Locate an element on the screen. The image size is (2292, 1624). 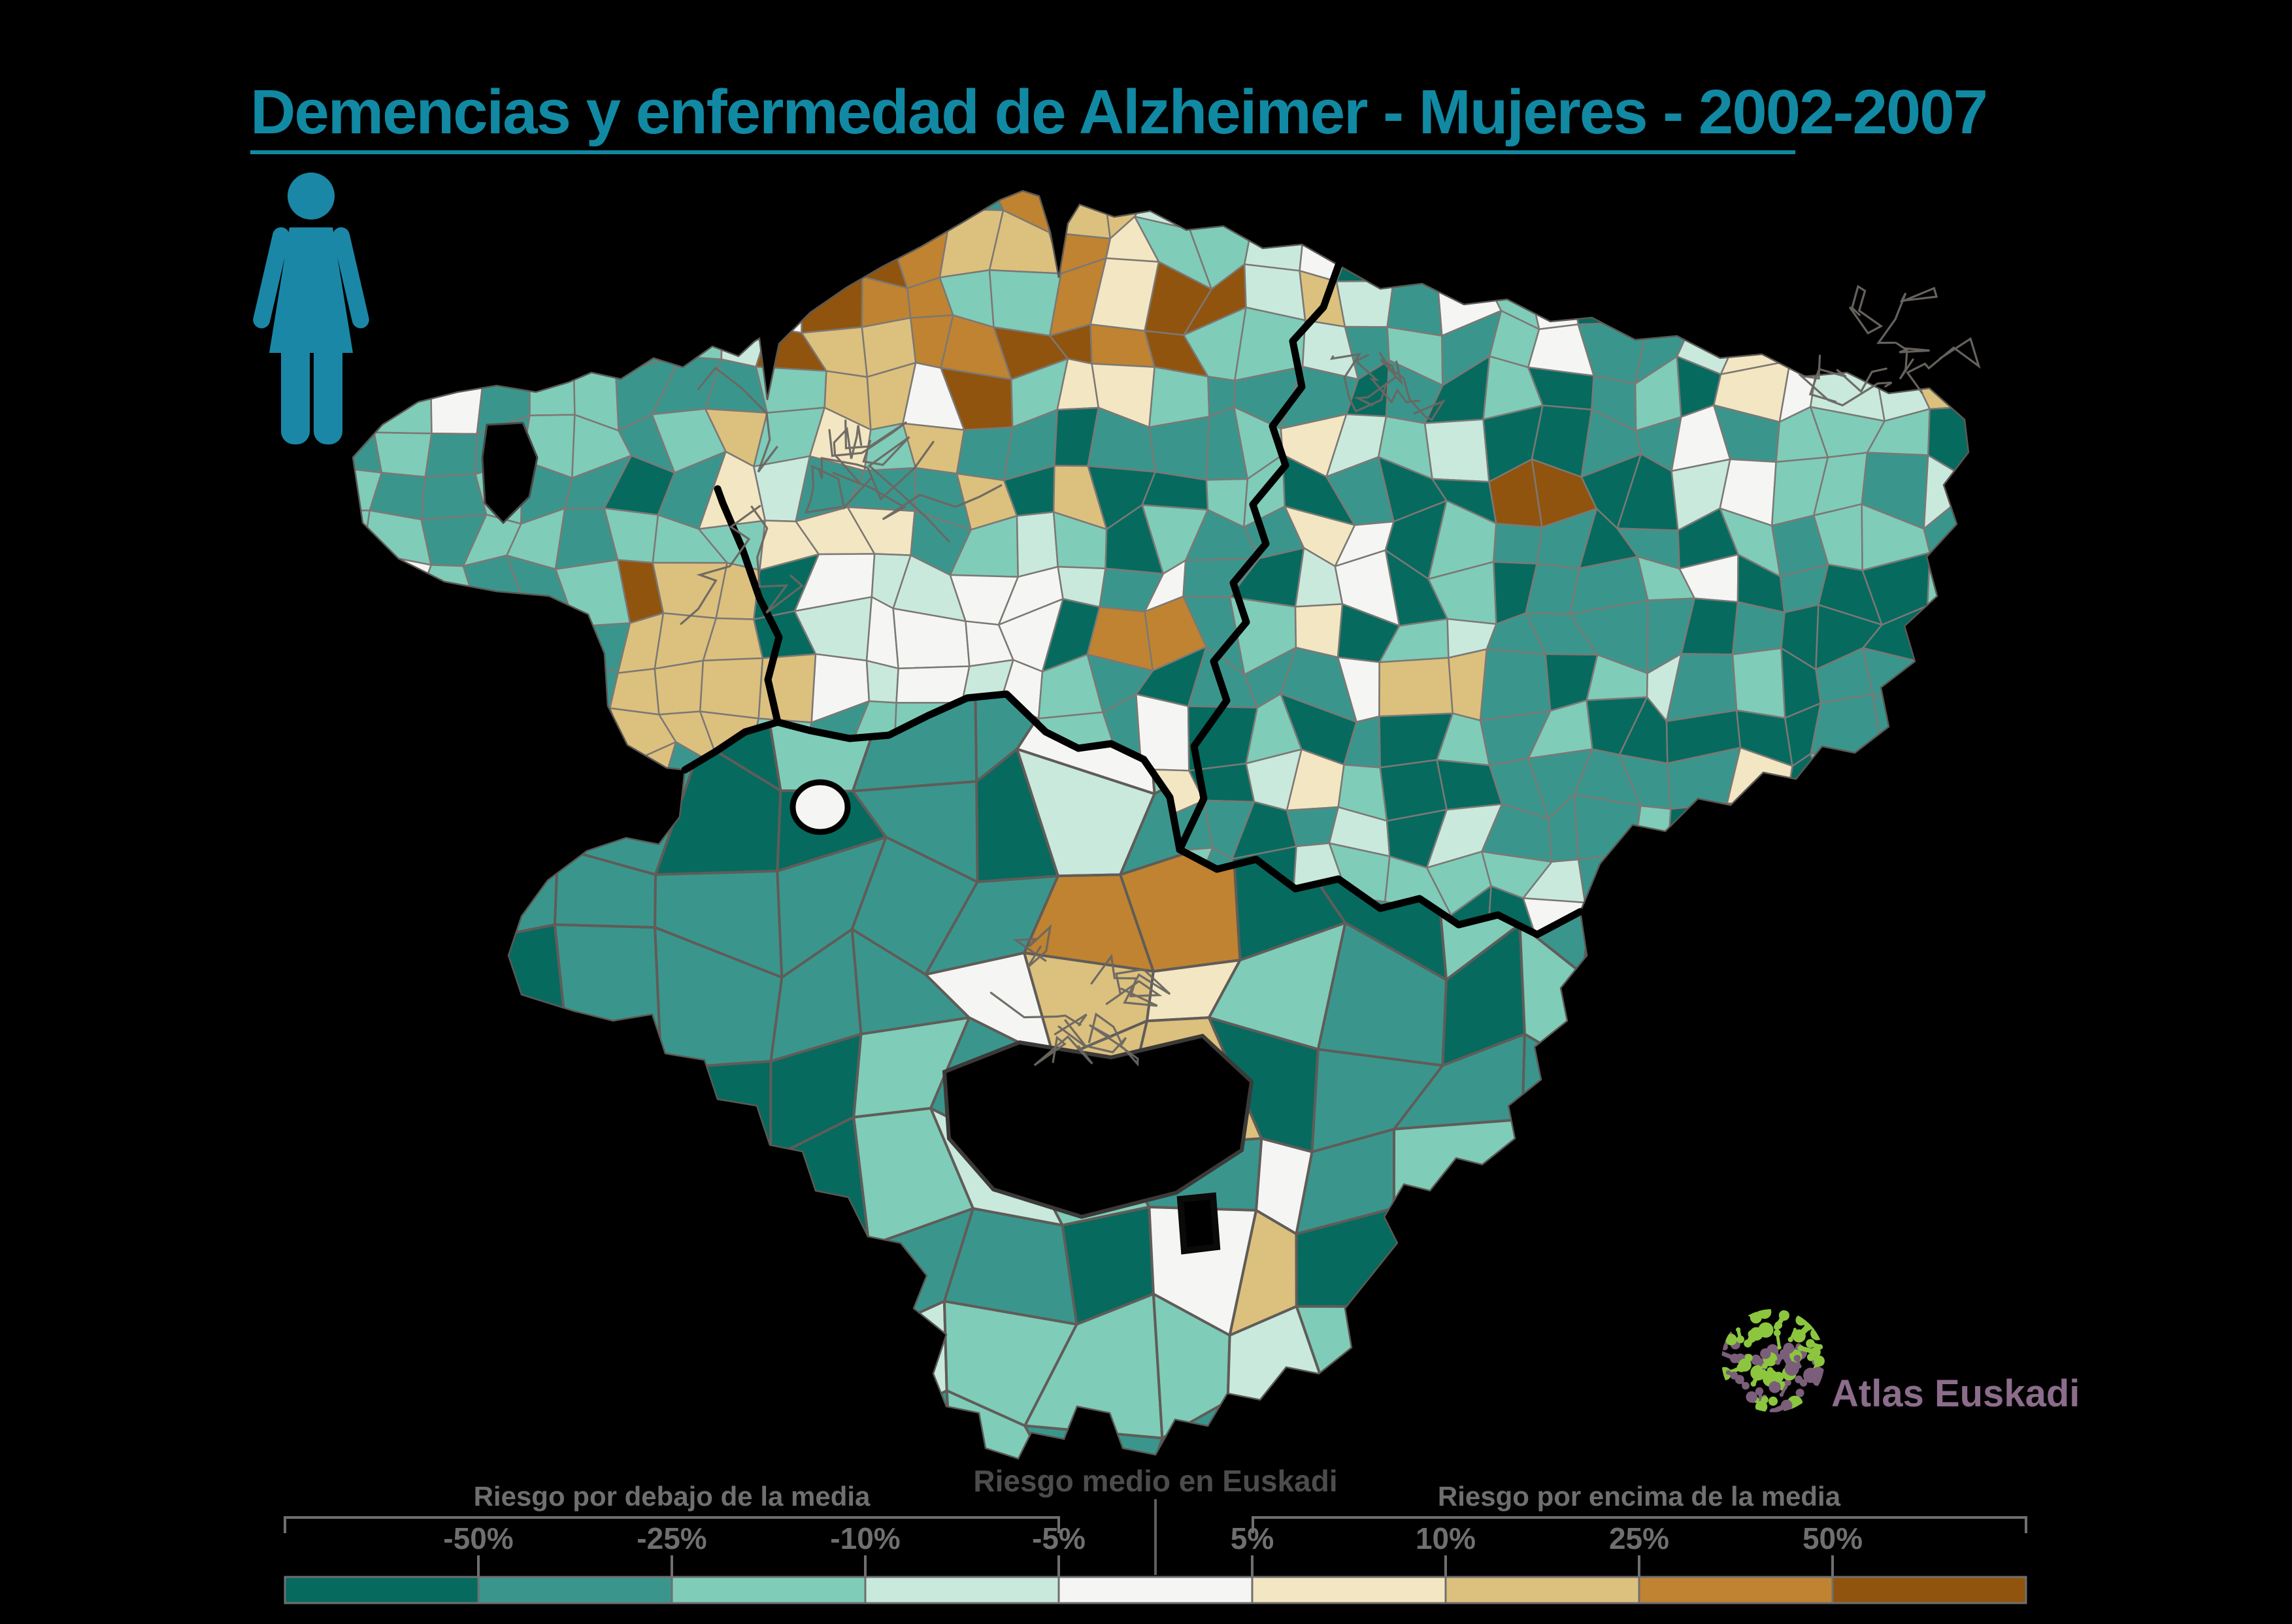
legend-tick-label: -25% is located at coordinates (671, 1538).